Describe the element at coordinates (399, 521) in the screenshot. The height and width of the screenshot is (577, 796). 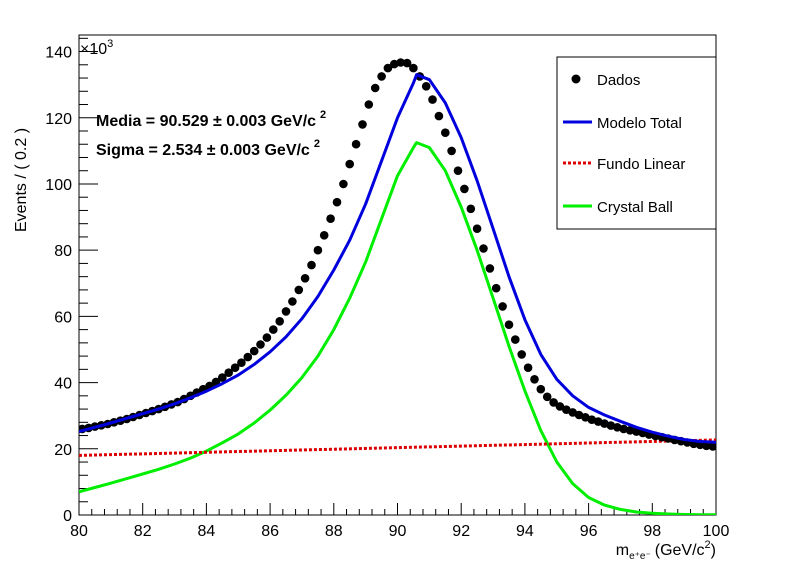
I see `x-axis: 80 82 84 86 88 90 92 94 96 98 100` at that location.